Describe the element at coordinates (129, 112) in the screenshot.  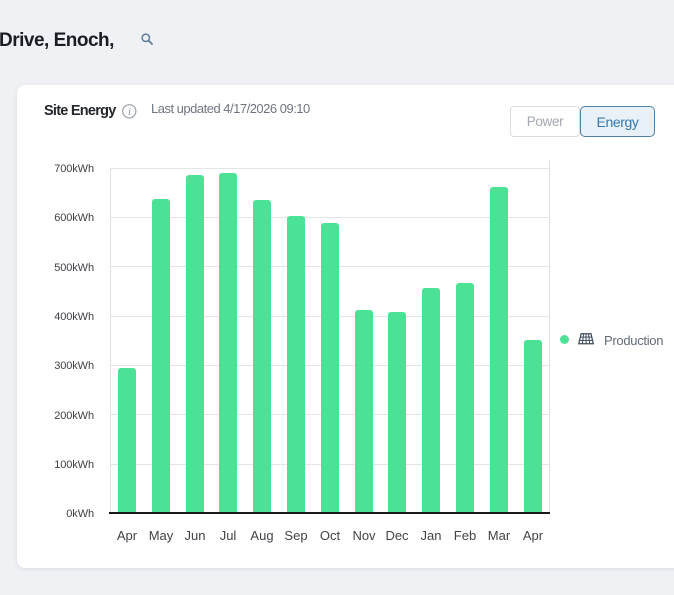
I see `svg-text: i` at that location.